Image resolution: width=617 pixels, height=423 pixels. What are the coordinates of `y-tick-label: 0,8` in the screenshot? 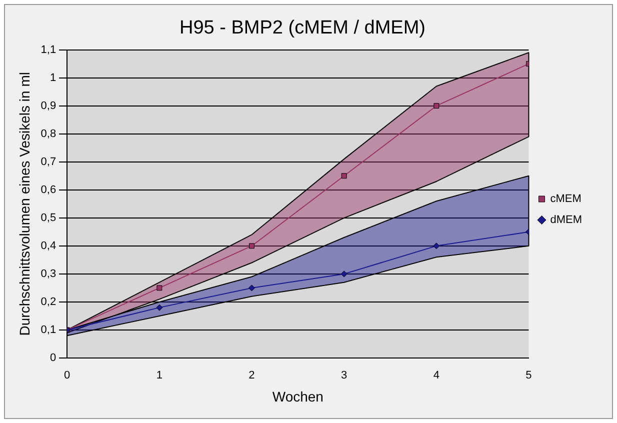 It's located at (48, 134).